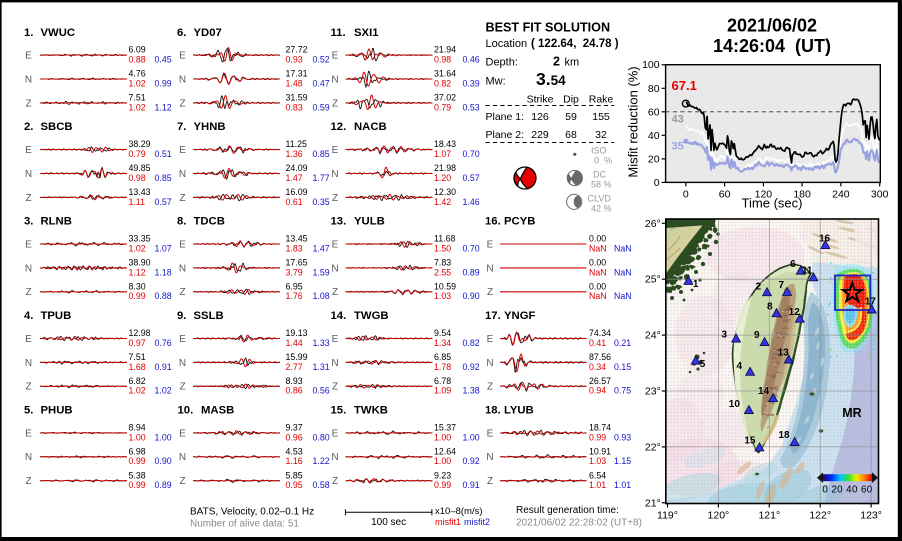 The height and width of the screenshot is (541, 902). Describe the element at coordinates (505, 117) in the screenshot. I see `svg-text: Plane 1:` at that location.